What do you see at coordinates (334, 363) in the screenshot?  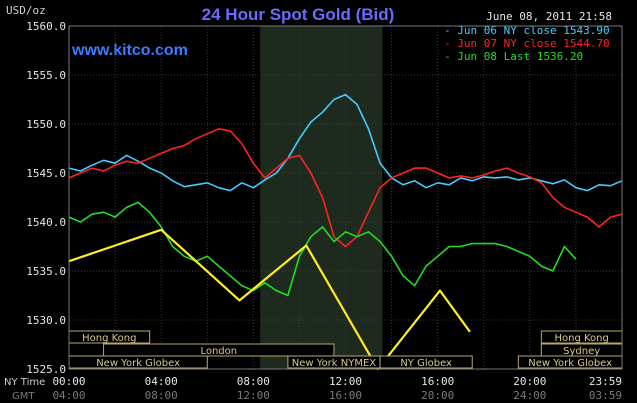 I see `market-session-label: New York NYMEX` at bounding box center [334, 363].